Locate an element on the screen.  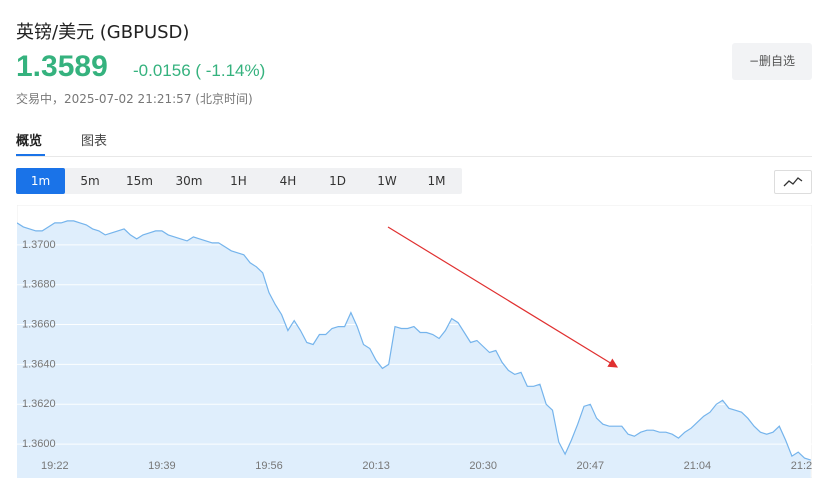
y-tick-label: 1.3660 is located at coordinates (39, 324).